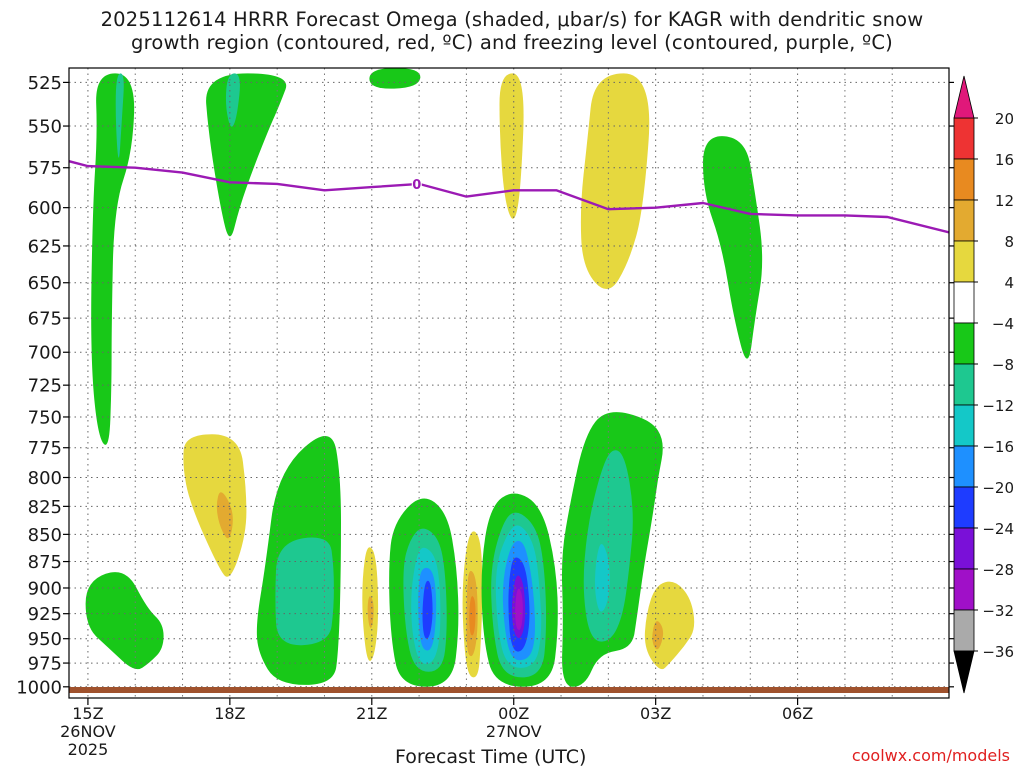 This screenshot has width=1024, height=768. What do you see at coordinates (998, 488) in the screenshot?
I see `colorbar-label: −20` at bounding box center [998, 488].